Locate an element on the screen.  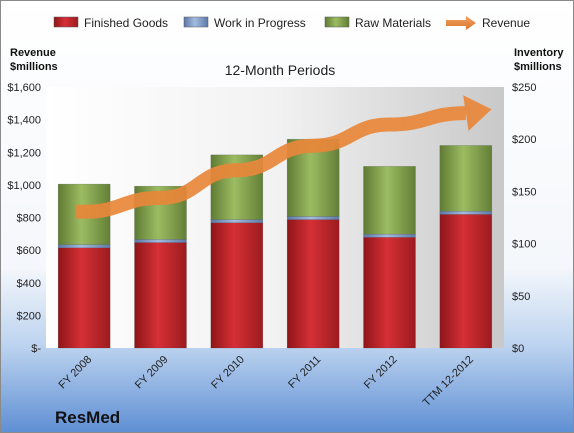
left-tick-label: $400 is located at coordinates (29, 284).